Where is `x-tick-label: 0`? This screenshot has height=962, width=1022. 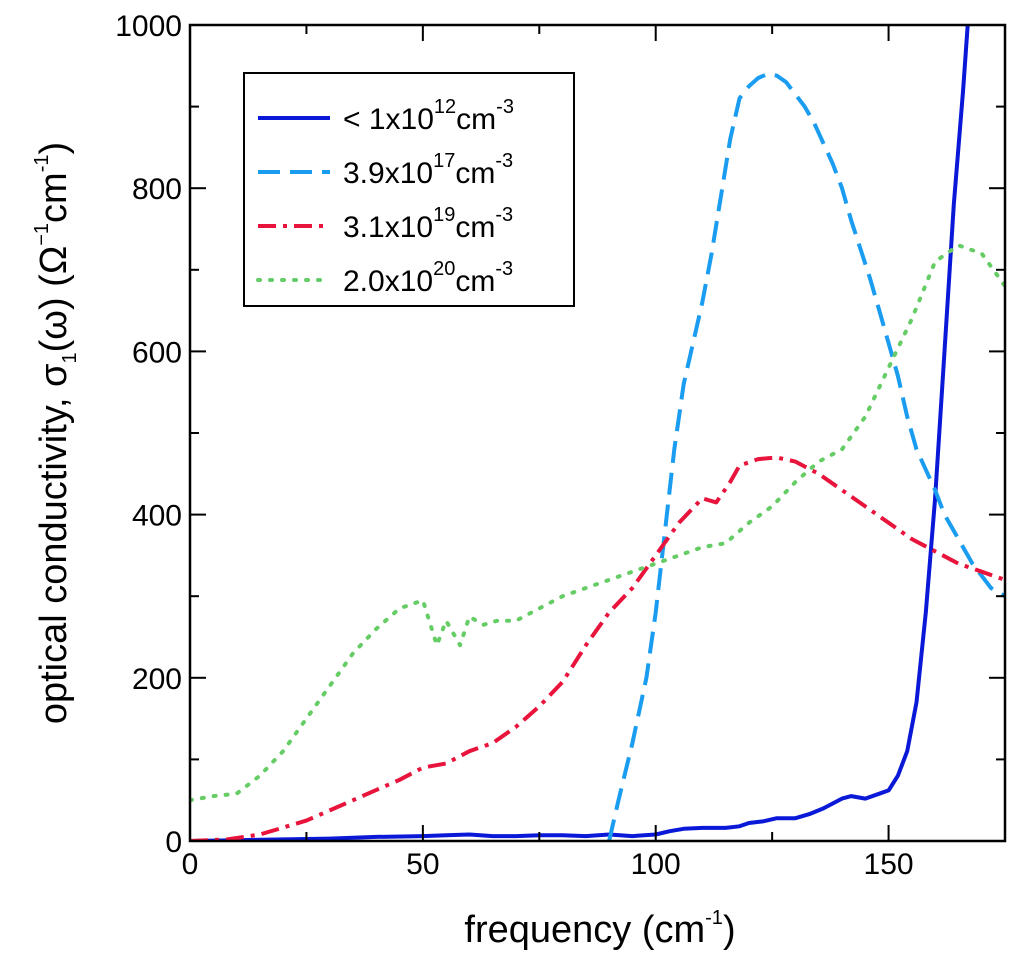
x-tick-label: 0 is located at coordinates (190, 864).